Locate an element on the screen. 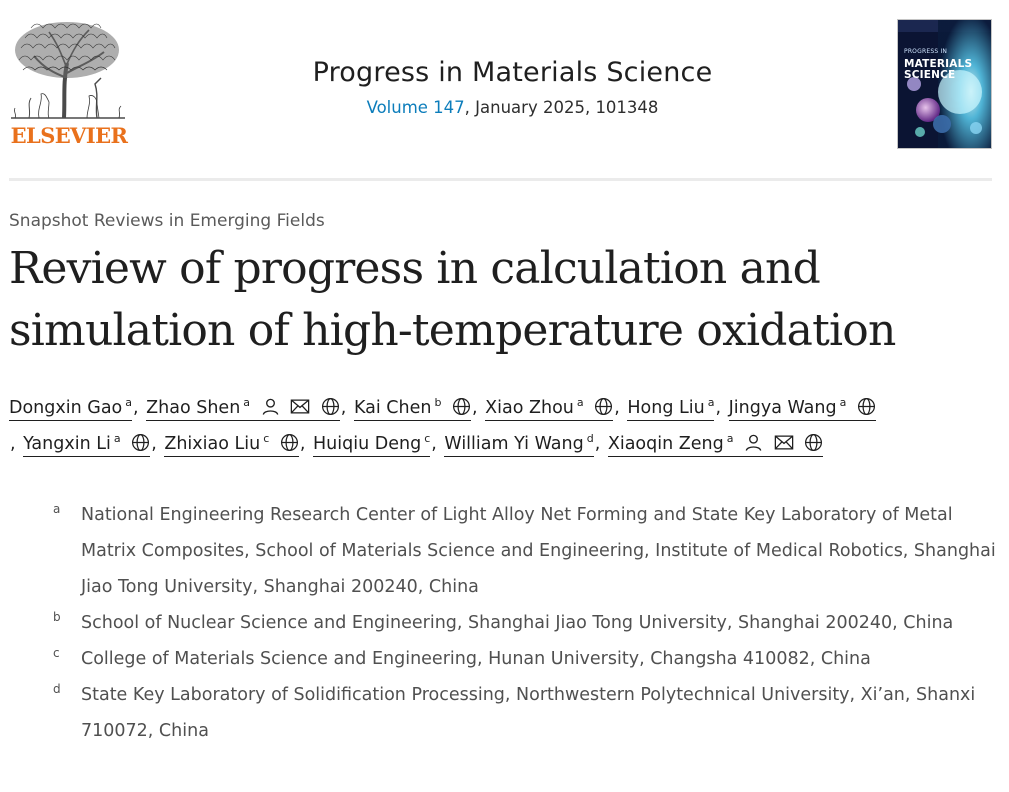 This screenshot has height=792, width=1009. affiliation-mark: b is located at coordinates (57, 617).